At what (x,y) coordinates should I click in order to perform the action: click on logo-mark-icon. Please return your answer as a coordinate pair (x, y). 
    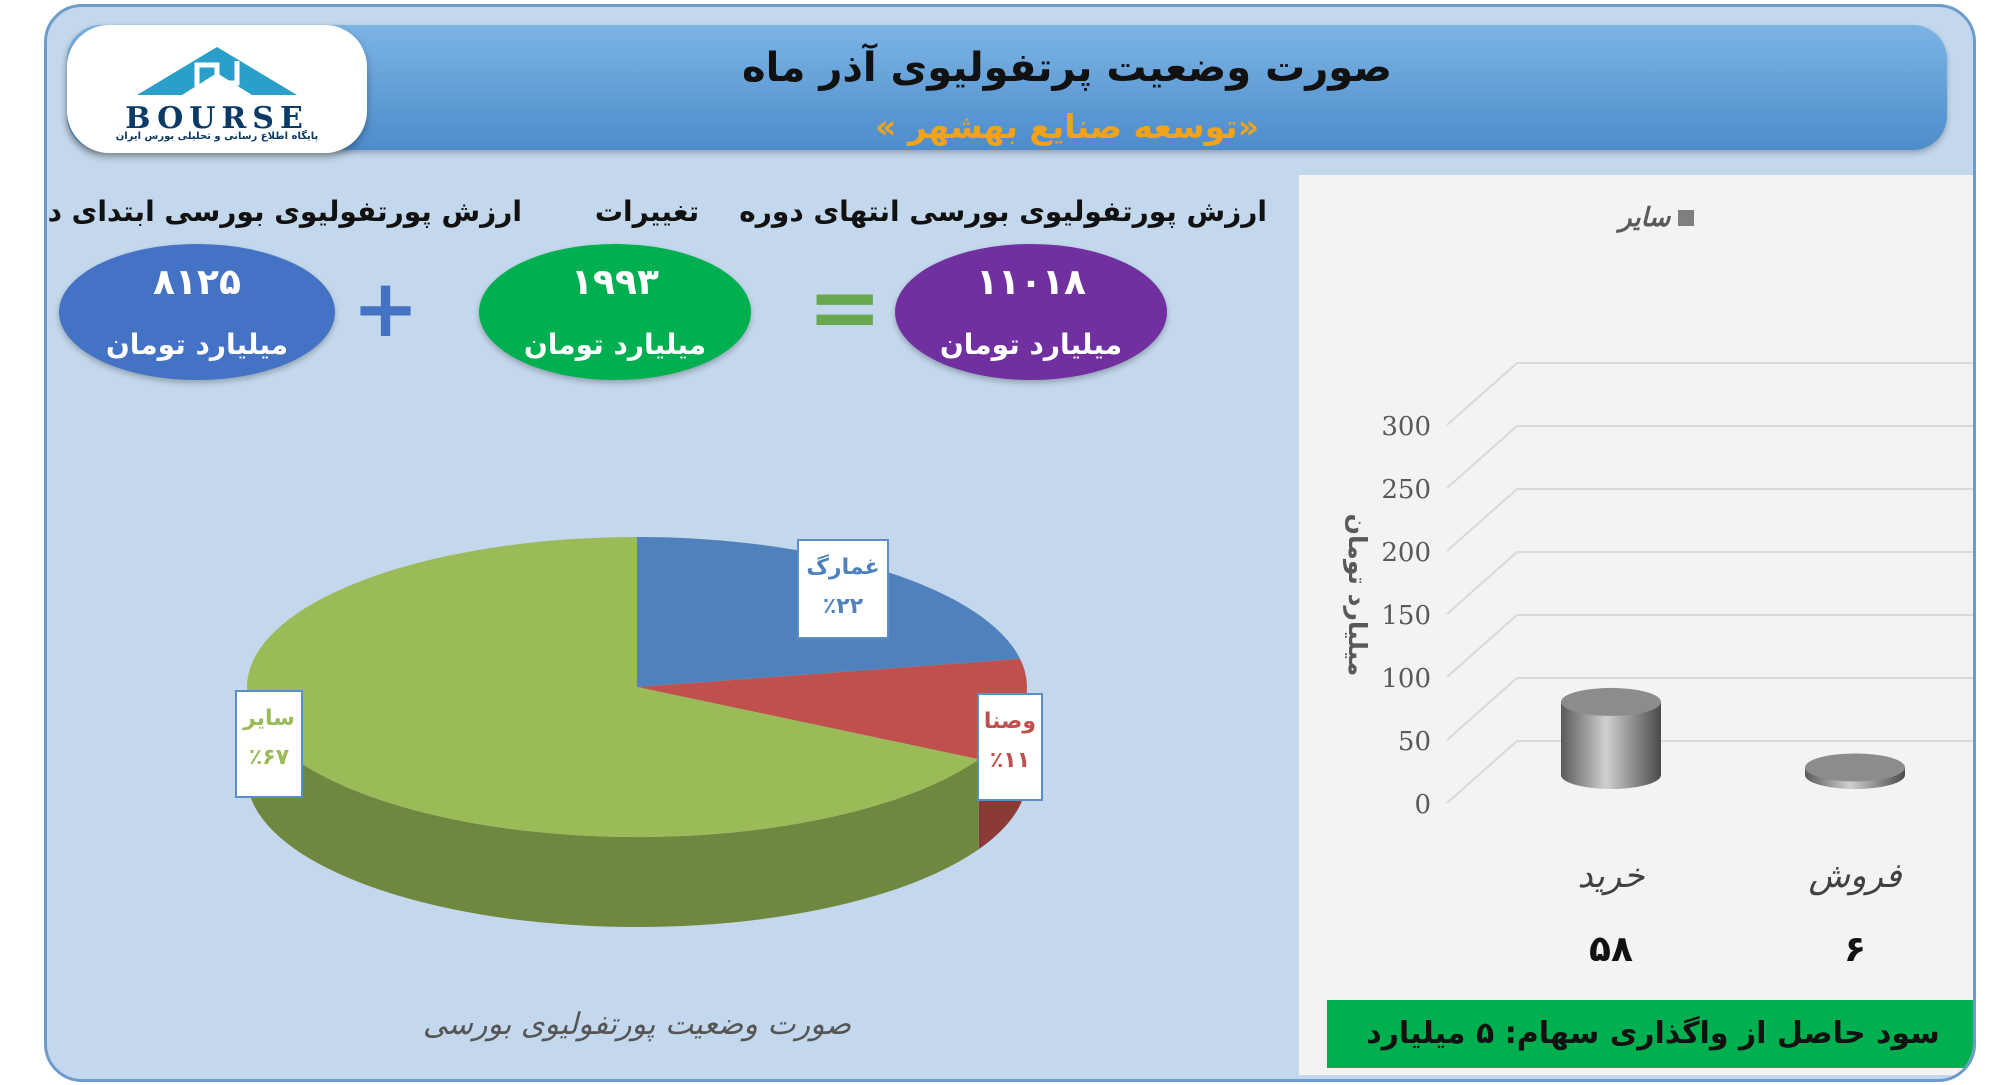
    Looking at the image, I should click on (217, 71).